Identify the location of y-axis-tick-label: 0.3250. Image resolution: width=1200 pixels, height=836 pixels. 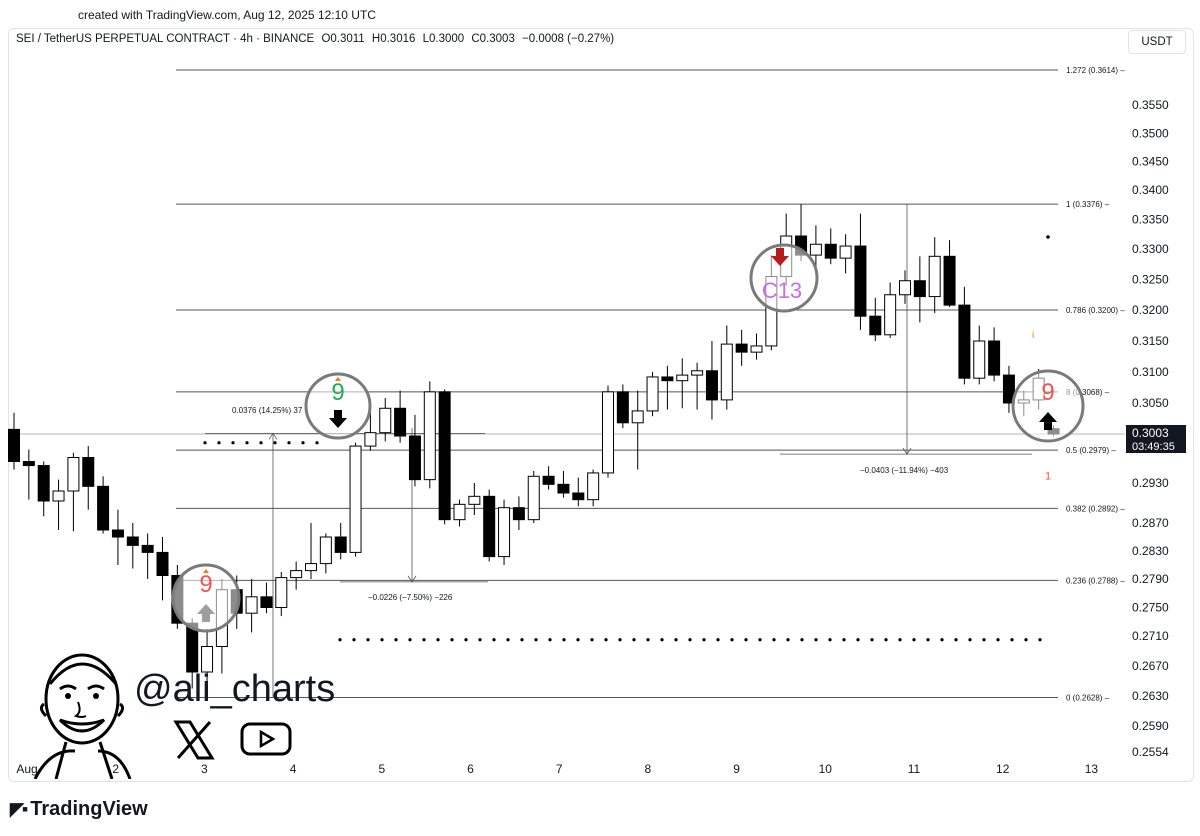
(1150, 280).